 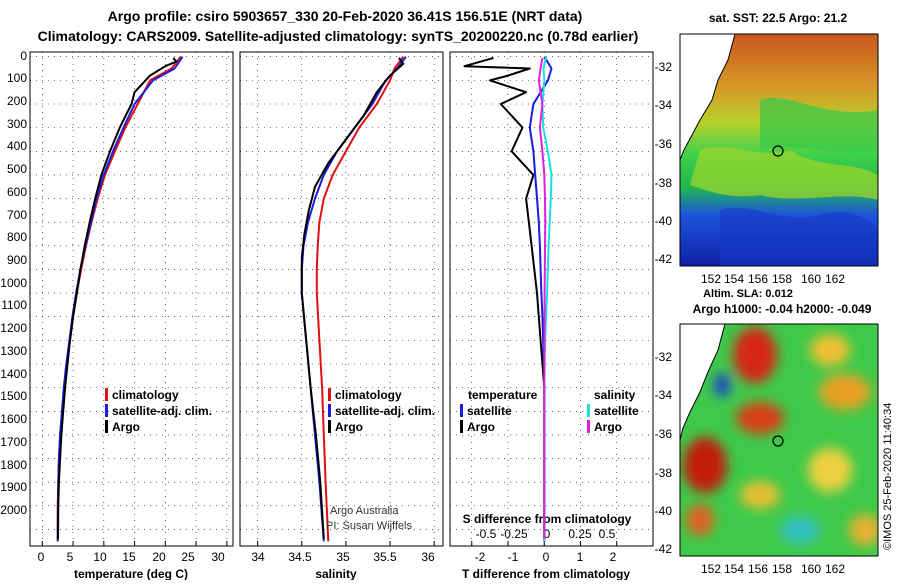 What do you see at coordinates (607, 534) in the screenshot?
I see `s-tick: 0.5` at bounding box center [607, 534].